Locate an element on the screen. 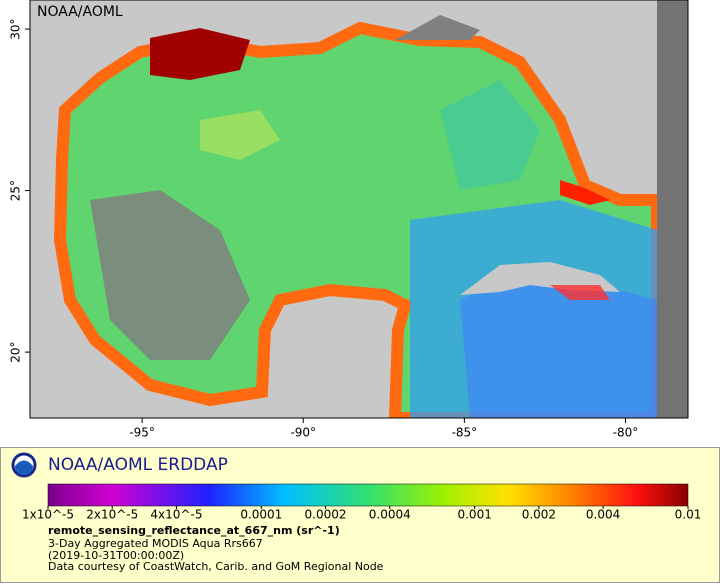 The height and width of the screenshot is (587, 720). colorbar-tick-label: 0.01 is located at coordinates (688, 515).